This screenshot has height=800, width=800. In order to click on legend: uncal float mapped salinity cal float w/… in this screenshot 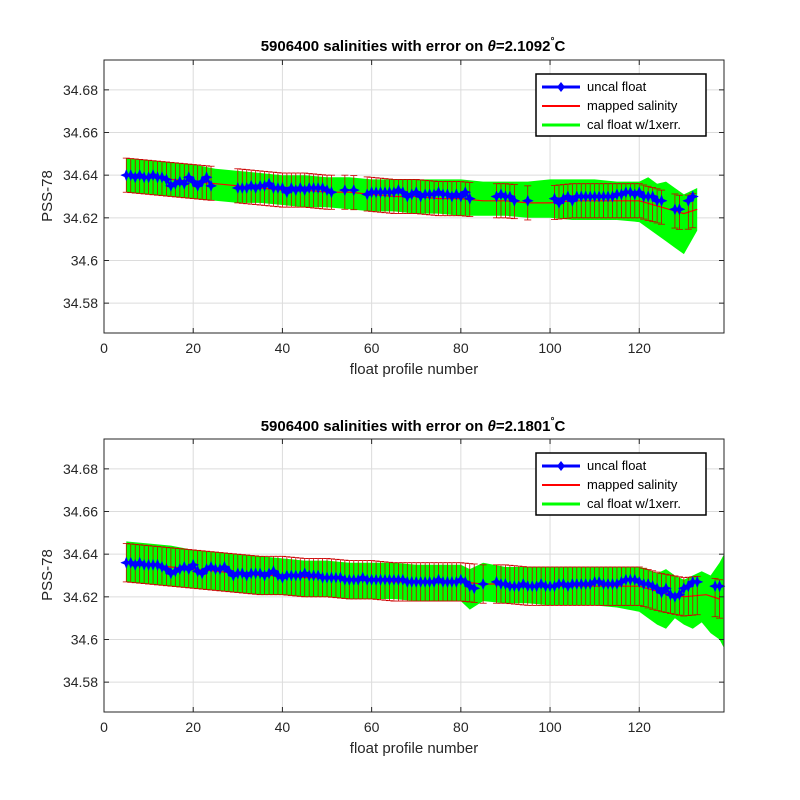, I will do `click(621, 484)`.